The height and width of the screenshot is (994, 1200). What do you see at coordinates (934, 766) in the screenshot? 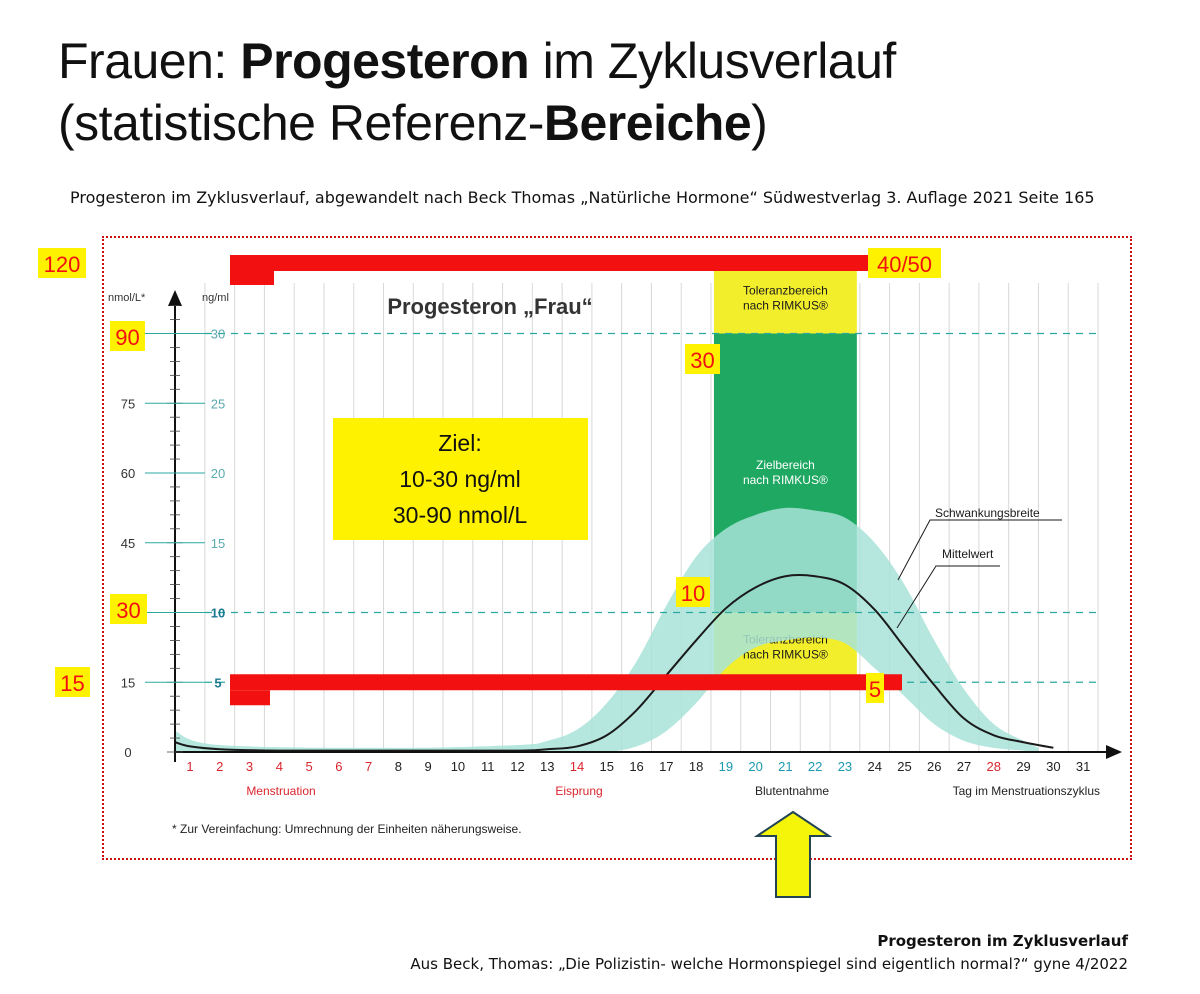
I see `x-tick-label: 26` at bounding box center [934, 766].